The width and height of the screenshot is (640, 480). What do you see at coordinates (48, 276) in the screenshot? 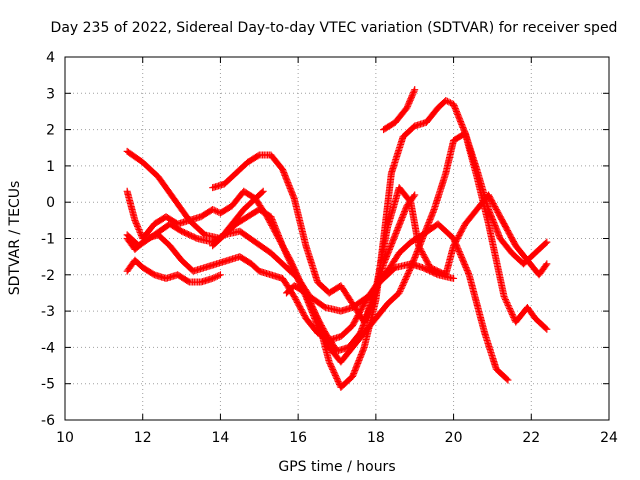
I see `y-tick-label: -2` at bounding box center [48, 276].